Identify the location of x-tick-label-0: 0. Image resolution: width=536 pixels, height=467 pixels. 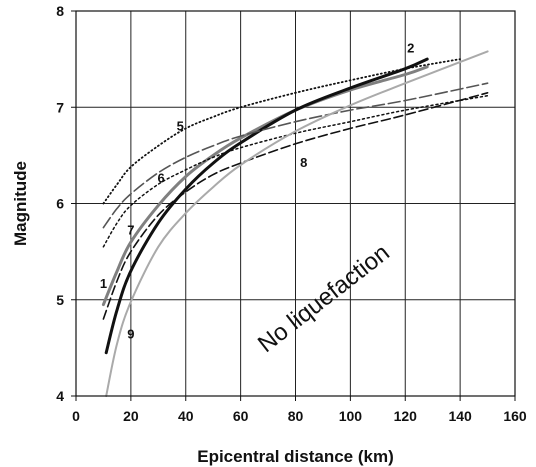
(76, 416).